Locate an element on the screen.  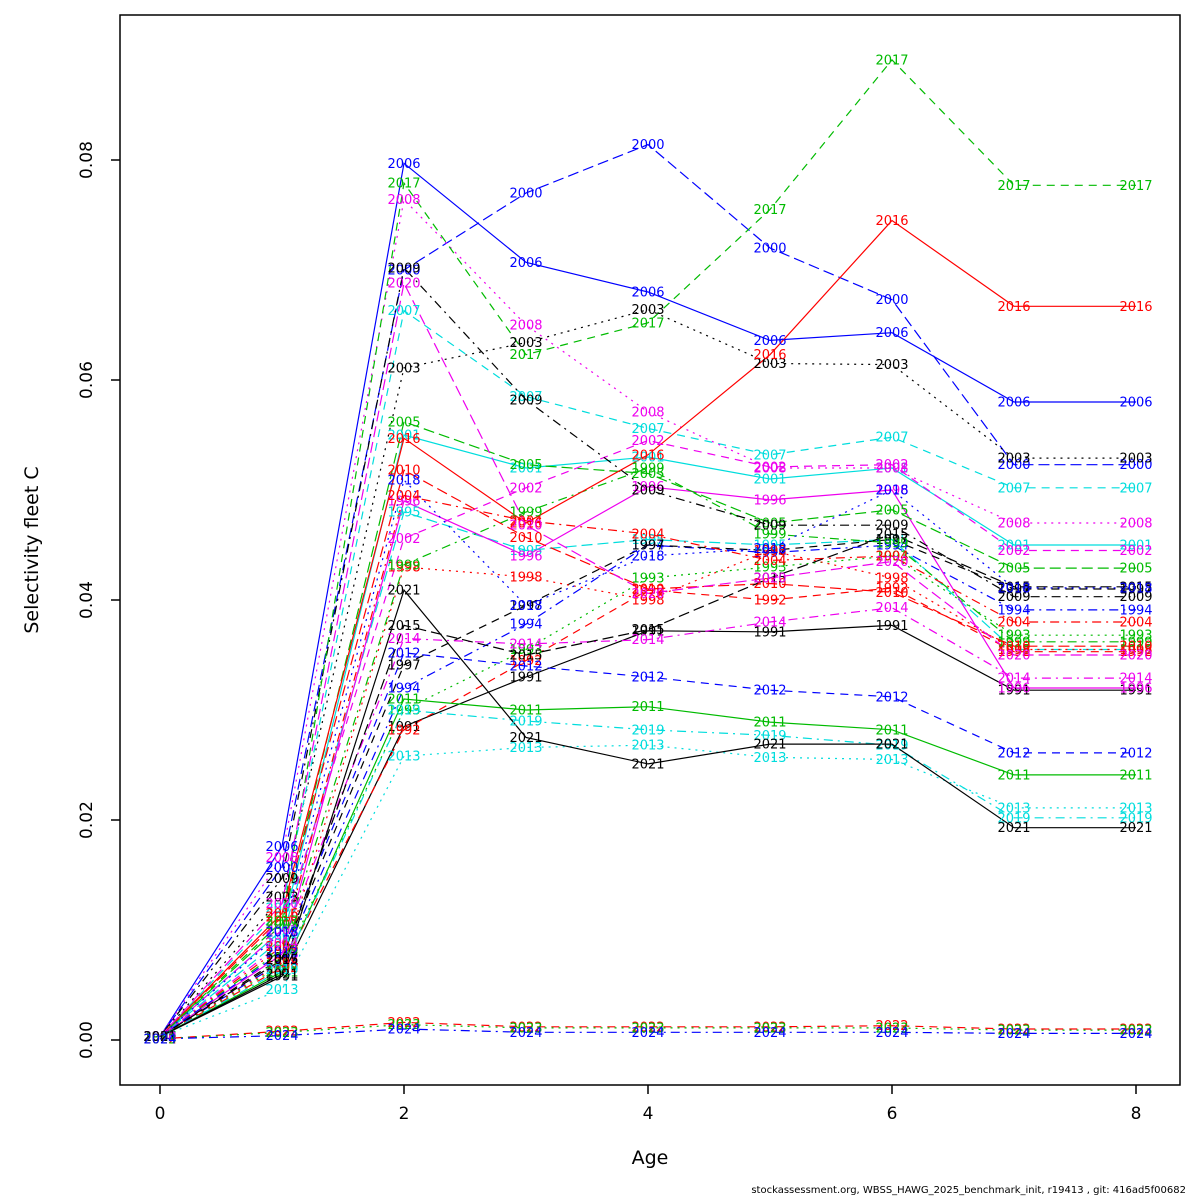
y-tick-label: 0.00 is located at coordinates (87, 1040).